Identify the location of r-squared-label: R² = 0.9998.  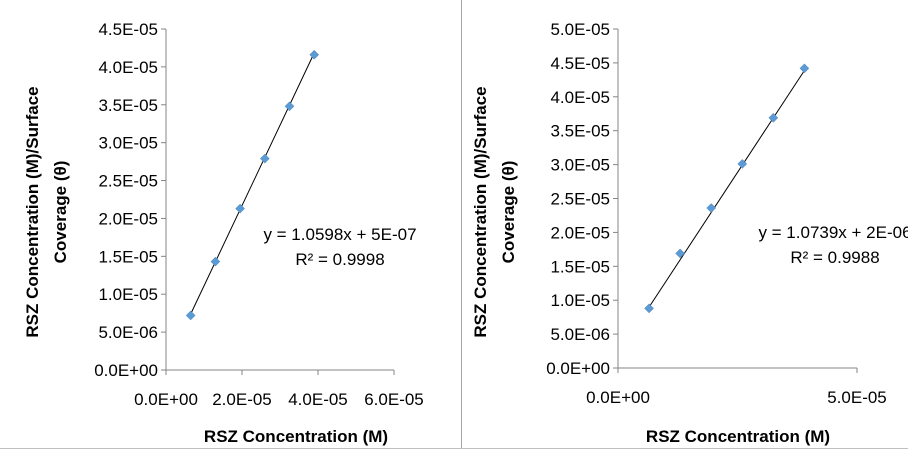
(339, 259).